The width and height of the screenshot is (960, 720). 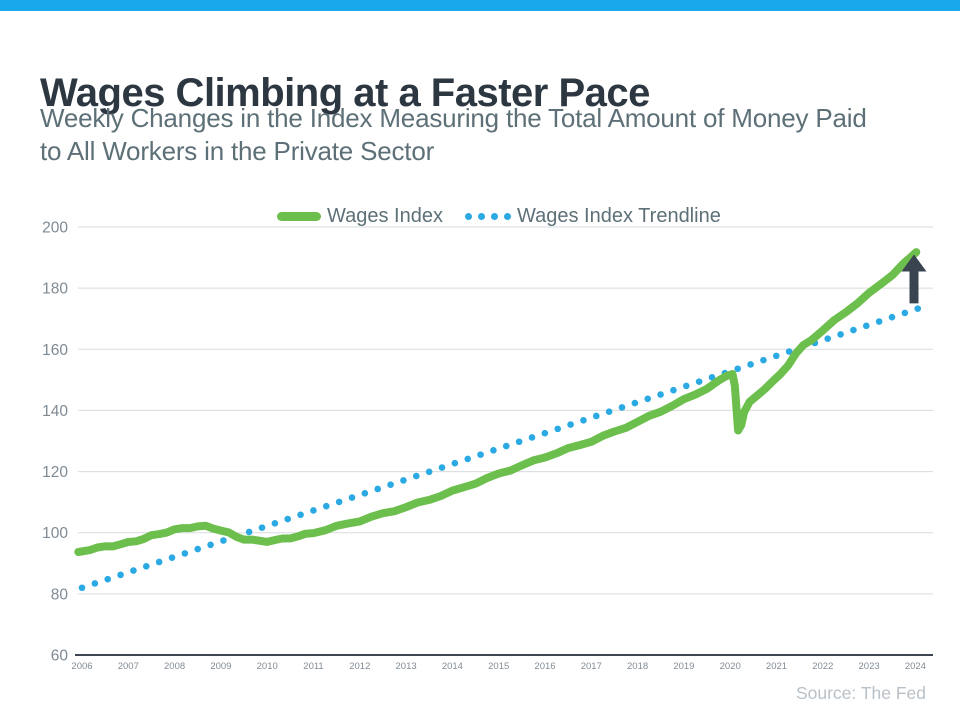 I want to click on x-tick-label: 2021, so click(x=776, y=666).